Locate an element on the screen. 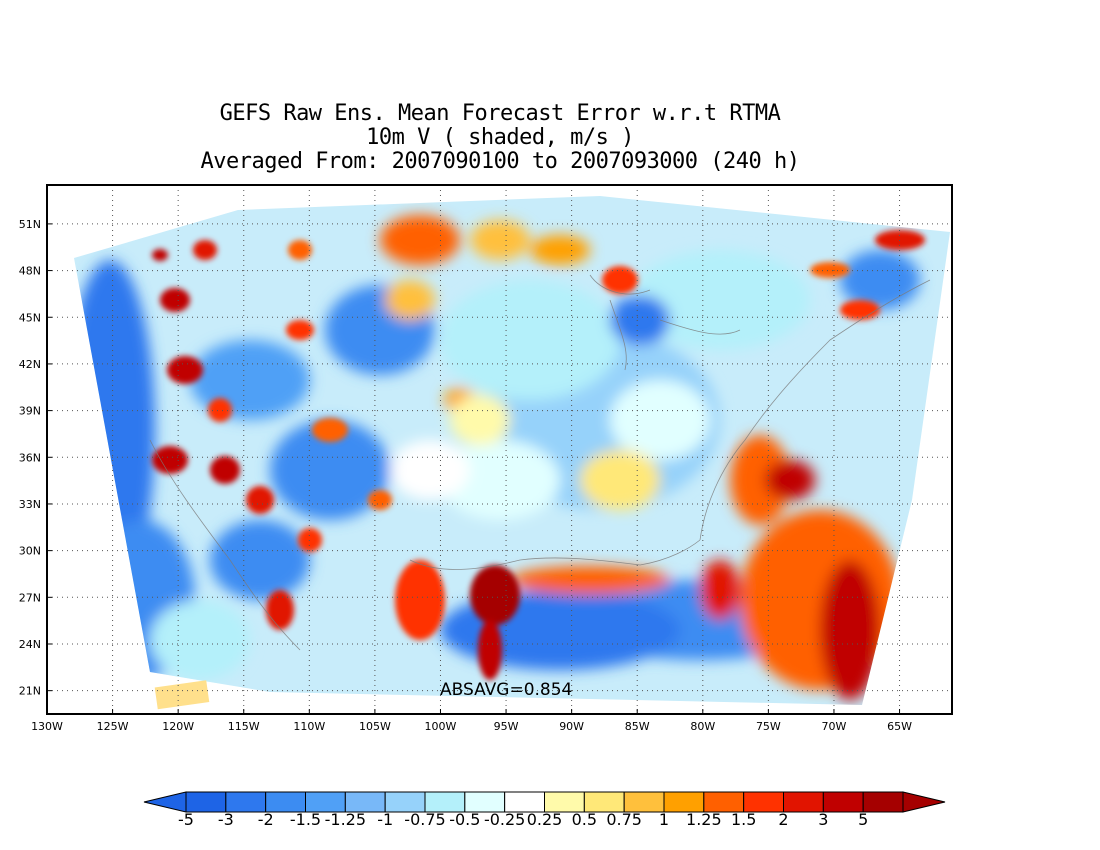 The width and height of the screenshot is (1100, 850). lon-tick-label: 110W is located at coordinates (309, 726).